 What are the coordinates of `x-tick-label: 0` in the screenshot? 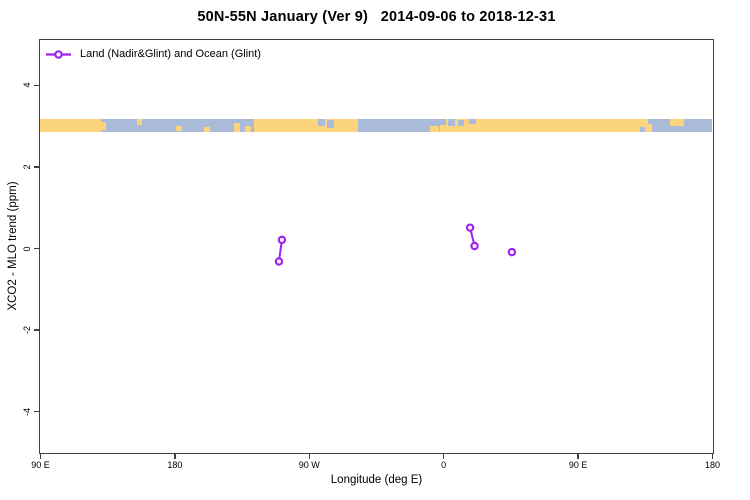 It's located at (444, 465).